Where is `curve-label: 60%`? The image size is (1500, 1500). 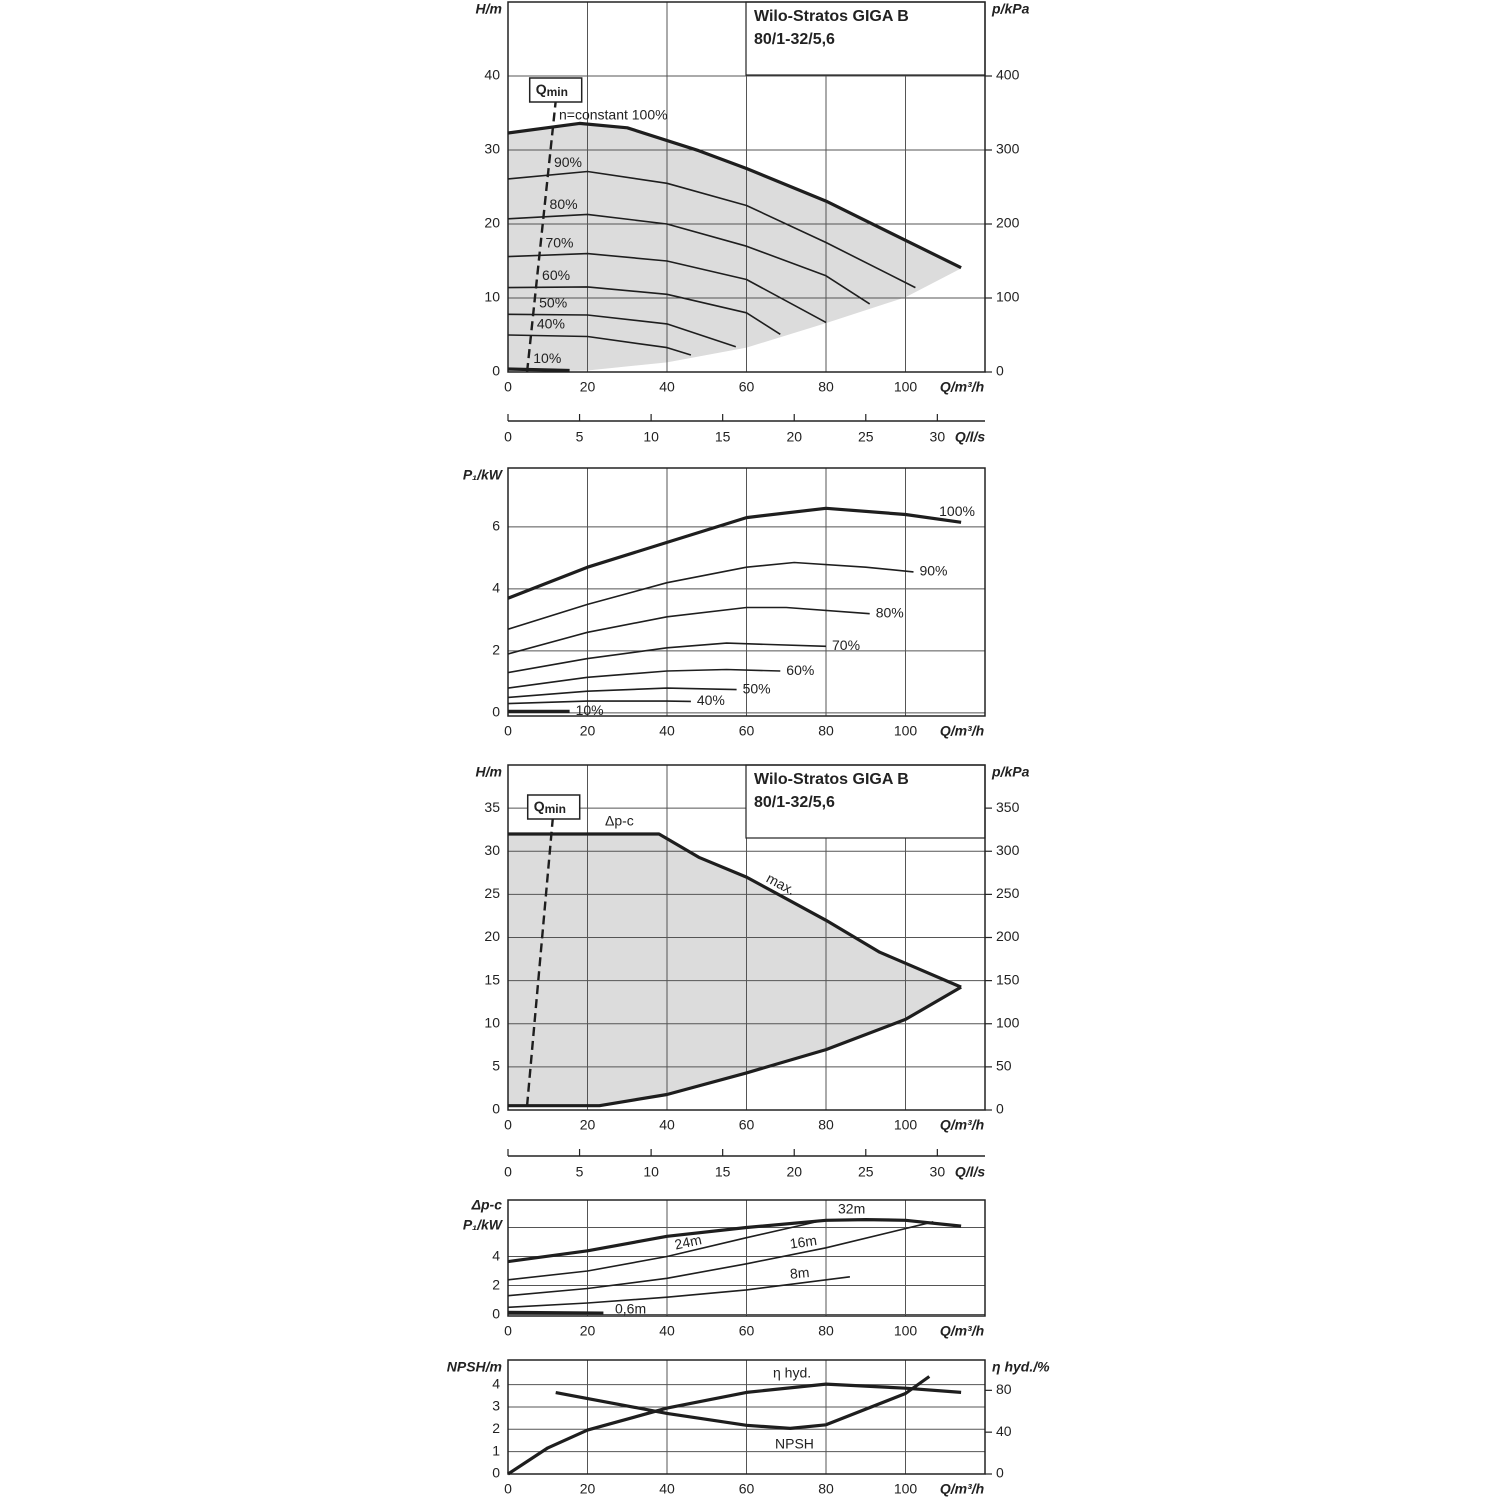 curve-label: 60% is located at coordinates (800, 670).